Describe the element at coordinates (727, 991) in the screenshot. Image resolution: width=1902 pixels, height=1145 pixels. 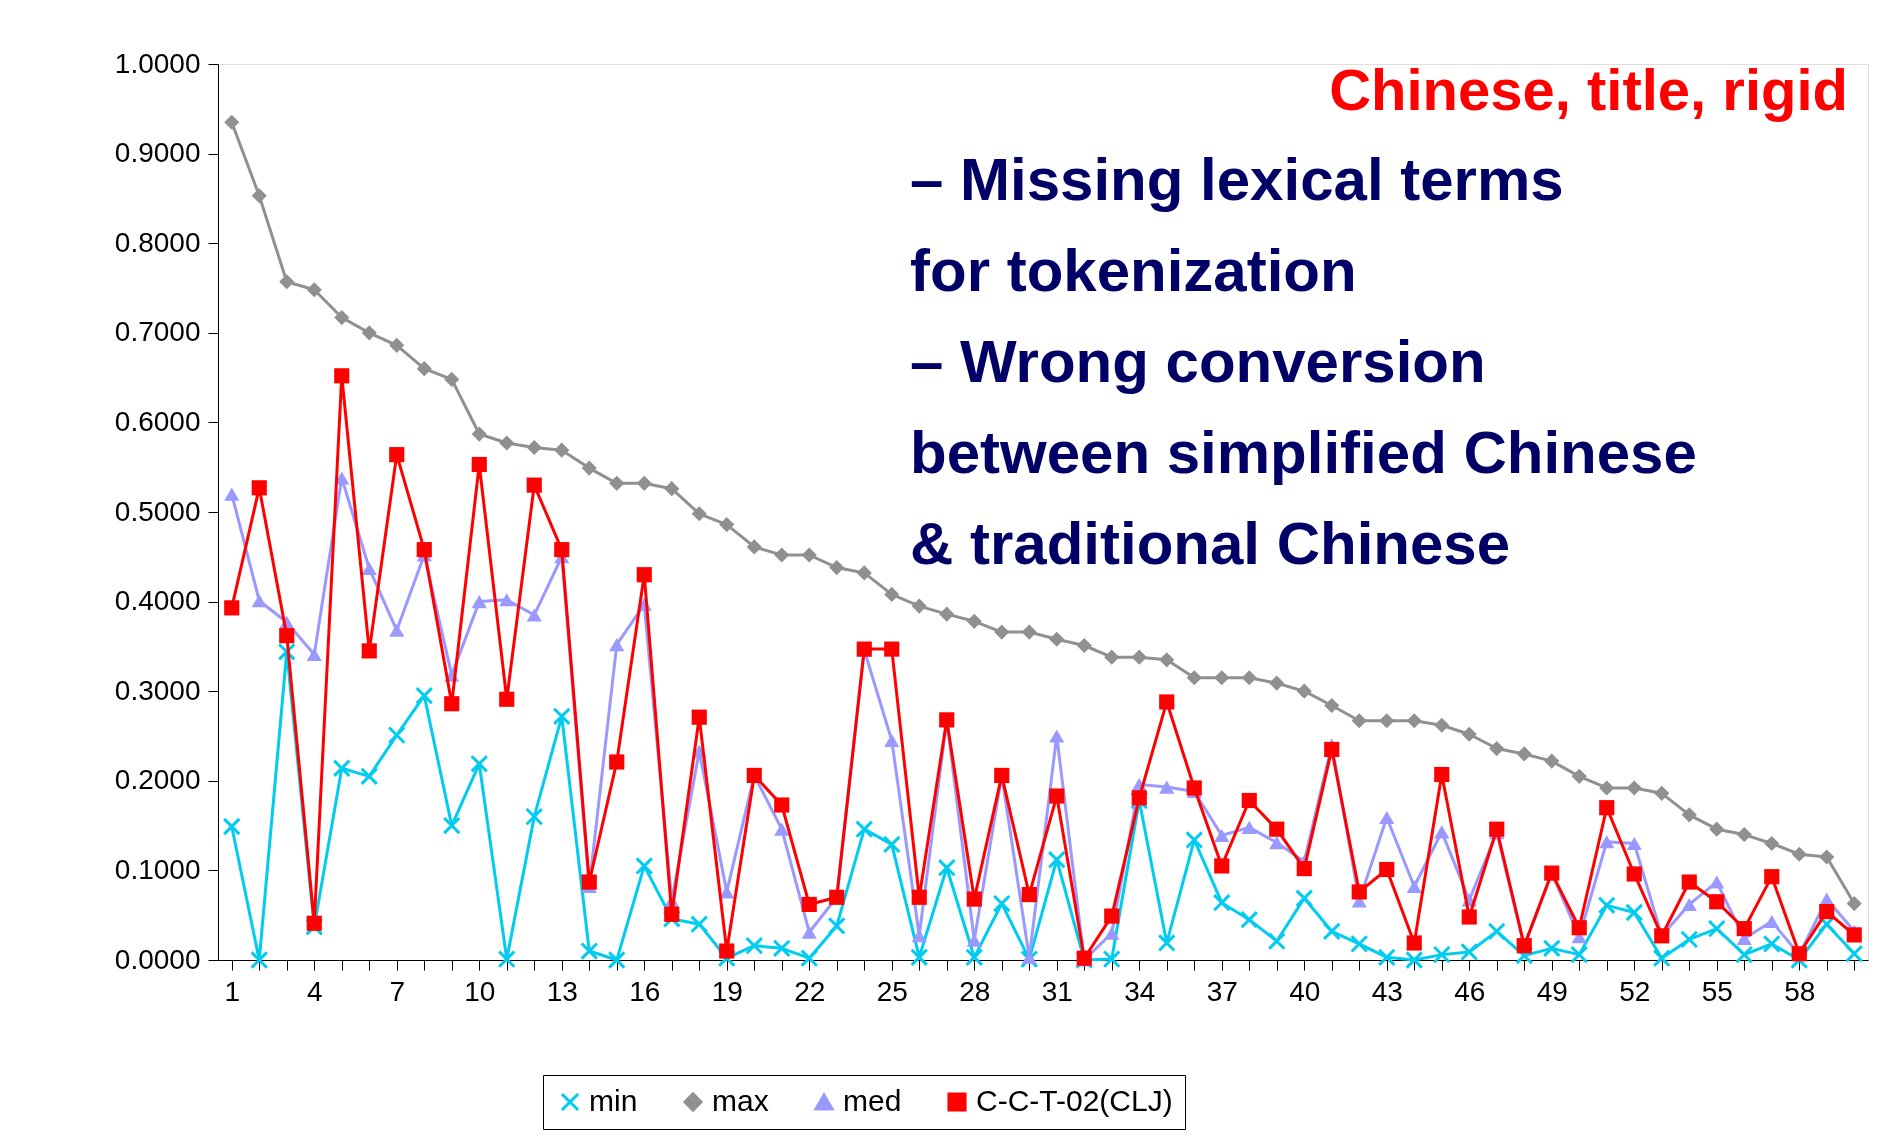
I see `x-tick-label: 19` at that location.